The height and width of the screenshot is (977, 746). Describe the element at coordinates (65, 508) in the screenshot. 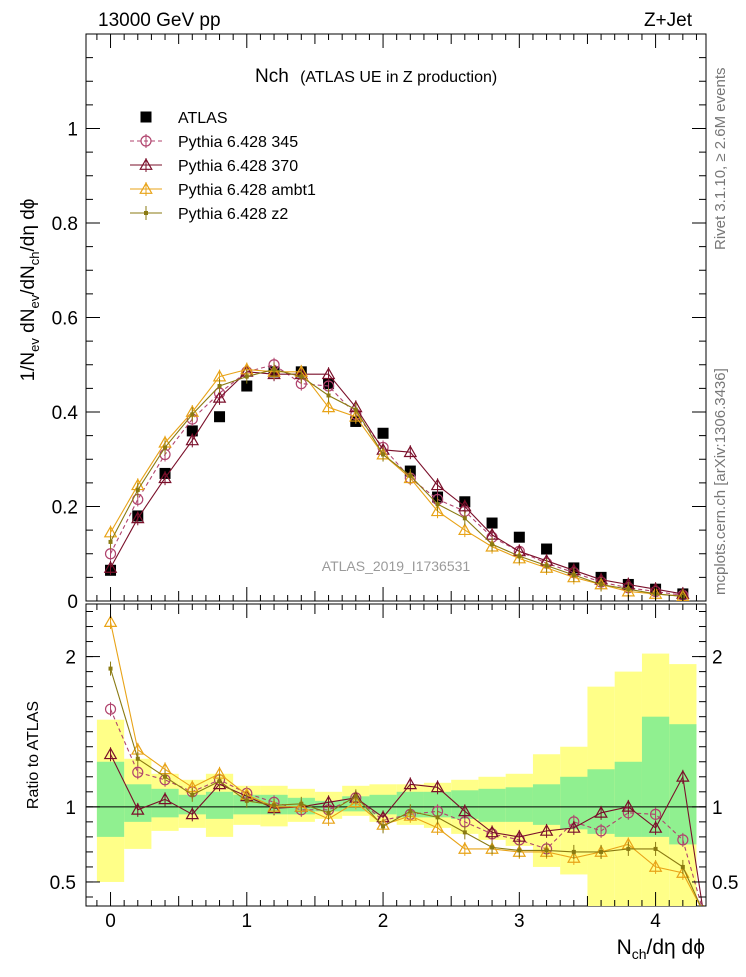

I see `main-y-tick-label: 0.2` at that location.